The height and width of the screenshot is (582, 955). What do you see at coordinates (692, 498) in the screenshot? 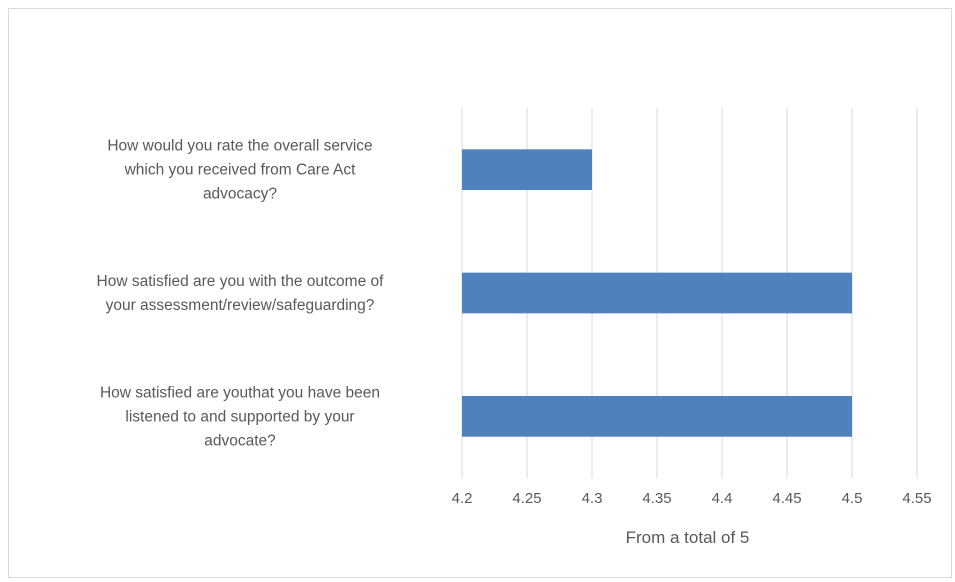
I see `x-tick-labels: 4.2 4.25 4.3 4.35 4.4 4.45 4.5 4.55` at bounding box center [692, 498].